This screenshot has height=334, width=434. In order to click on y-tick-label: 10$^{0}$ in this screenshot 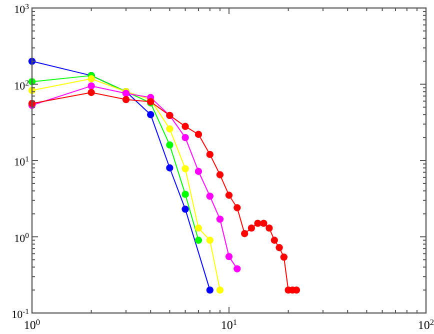, I will do `click(22, 237)`.